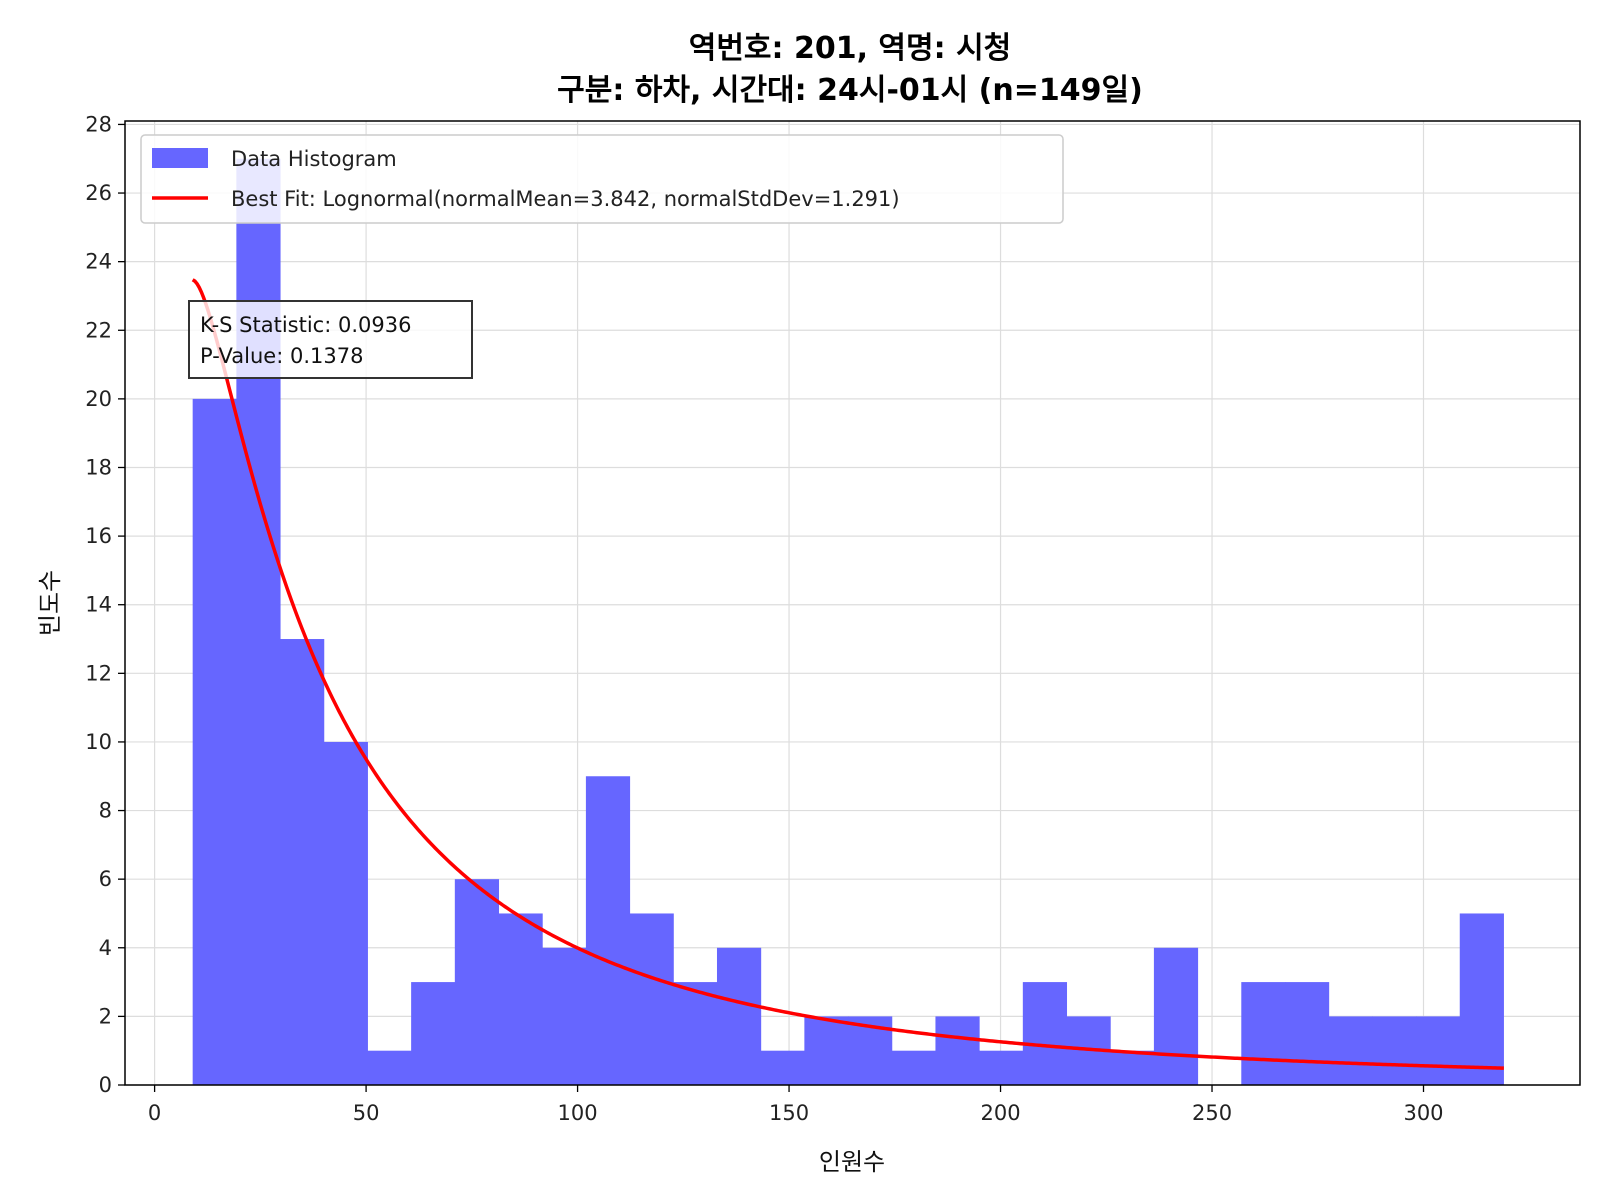  Describe the element at coordinates (578, 1113) in the screenshot. I see `x-tick-label: 100` at that location.